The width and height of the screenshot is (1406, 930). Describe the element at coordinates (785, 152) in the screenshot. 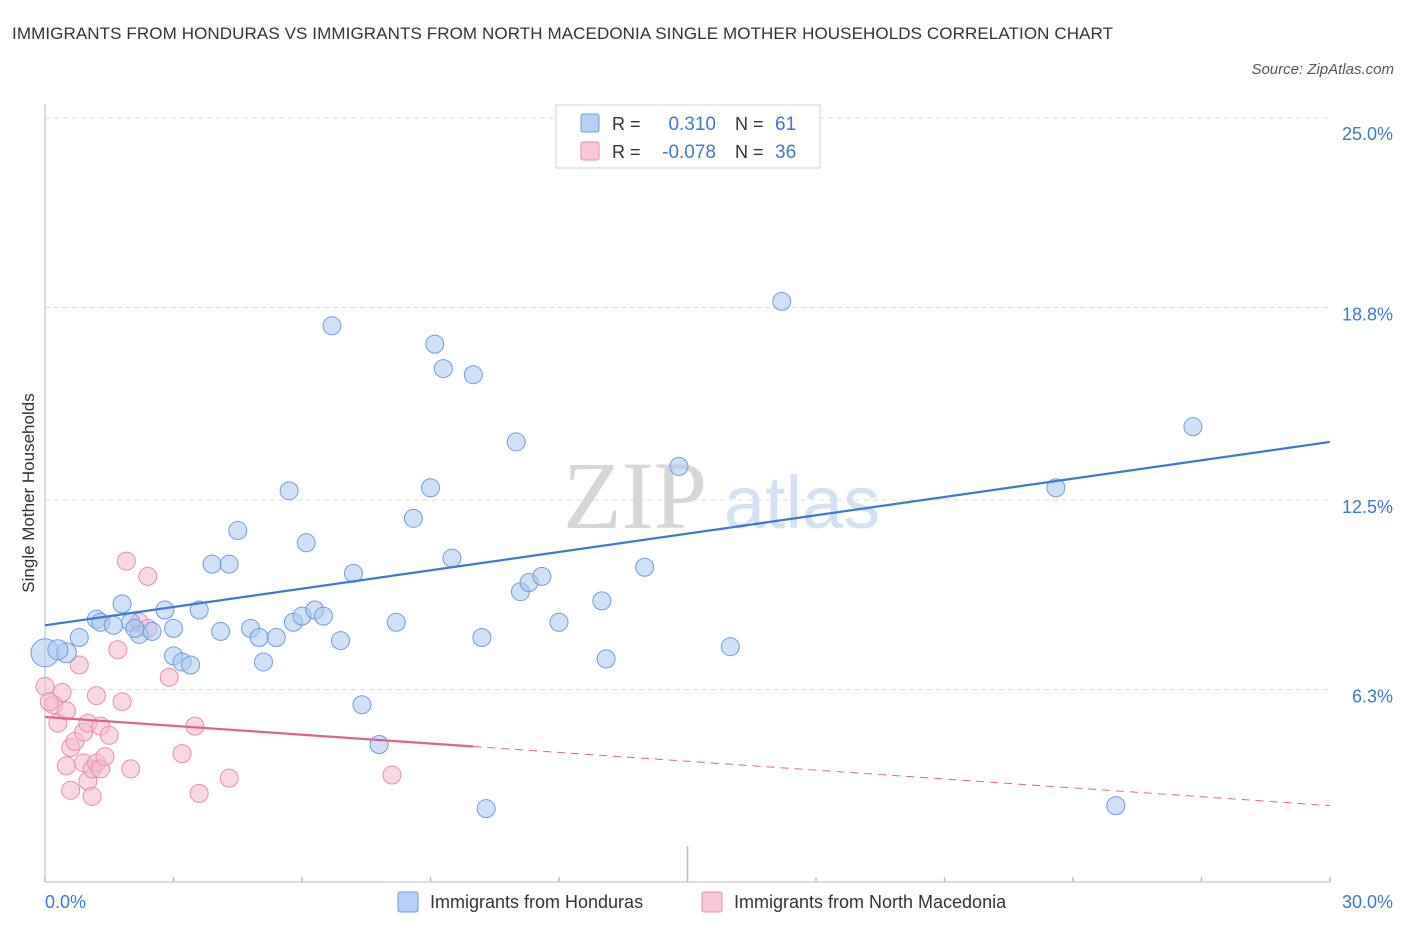

I see `stats-n-value: 36` at that location.